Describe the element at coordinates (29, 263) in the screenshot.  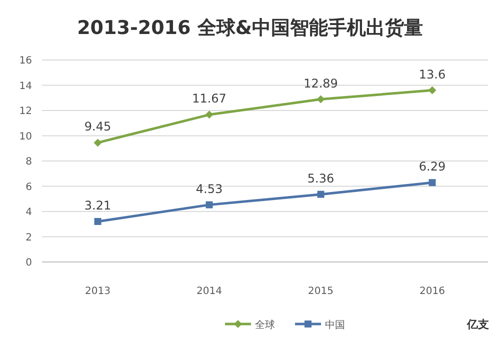
I see `y-tick-label: 0` at that location.